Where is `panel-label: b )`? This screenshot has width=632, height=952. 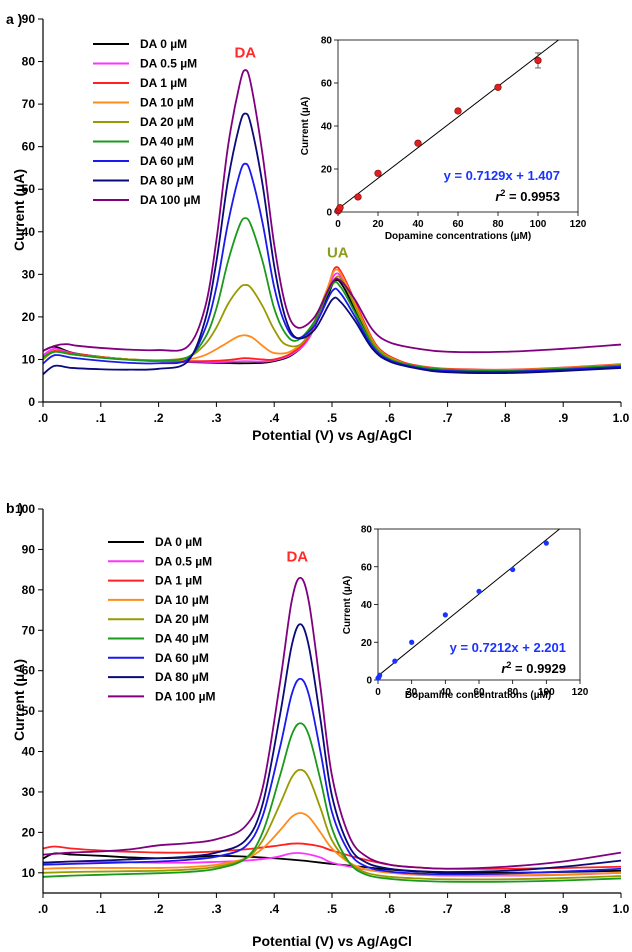
panel-label: b ) is located at coordinates (14, 508).